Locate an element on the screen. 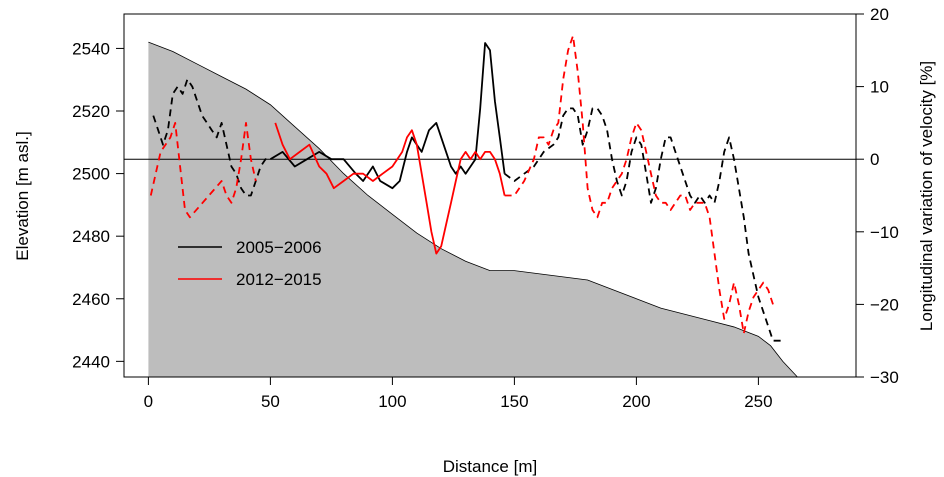  y-left-tick-label-2440: 2440 is located at coordinates (91, 361).